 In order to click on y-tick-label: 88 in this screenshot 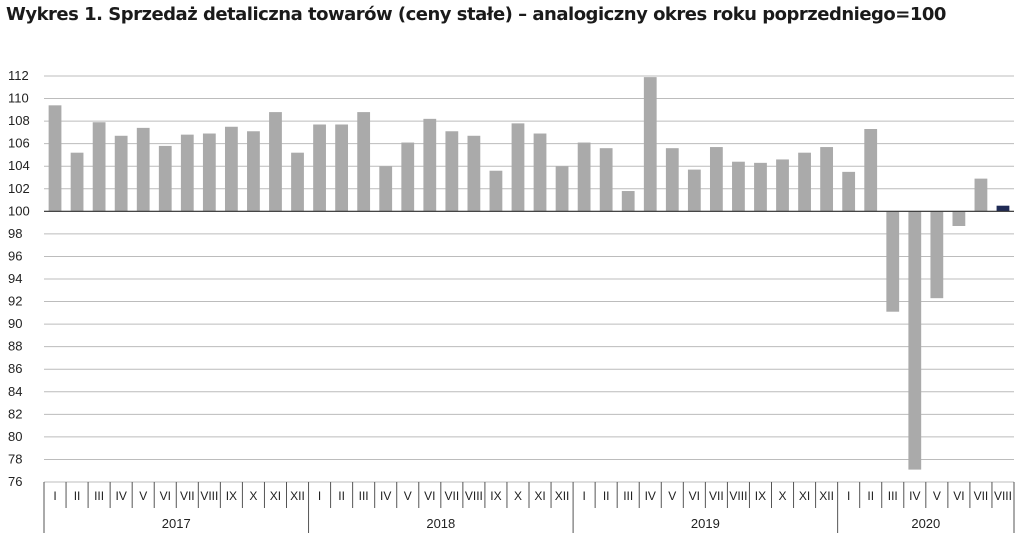, I will do `click(15, 346)`.